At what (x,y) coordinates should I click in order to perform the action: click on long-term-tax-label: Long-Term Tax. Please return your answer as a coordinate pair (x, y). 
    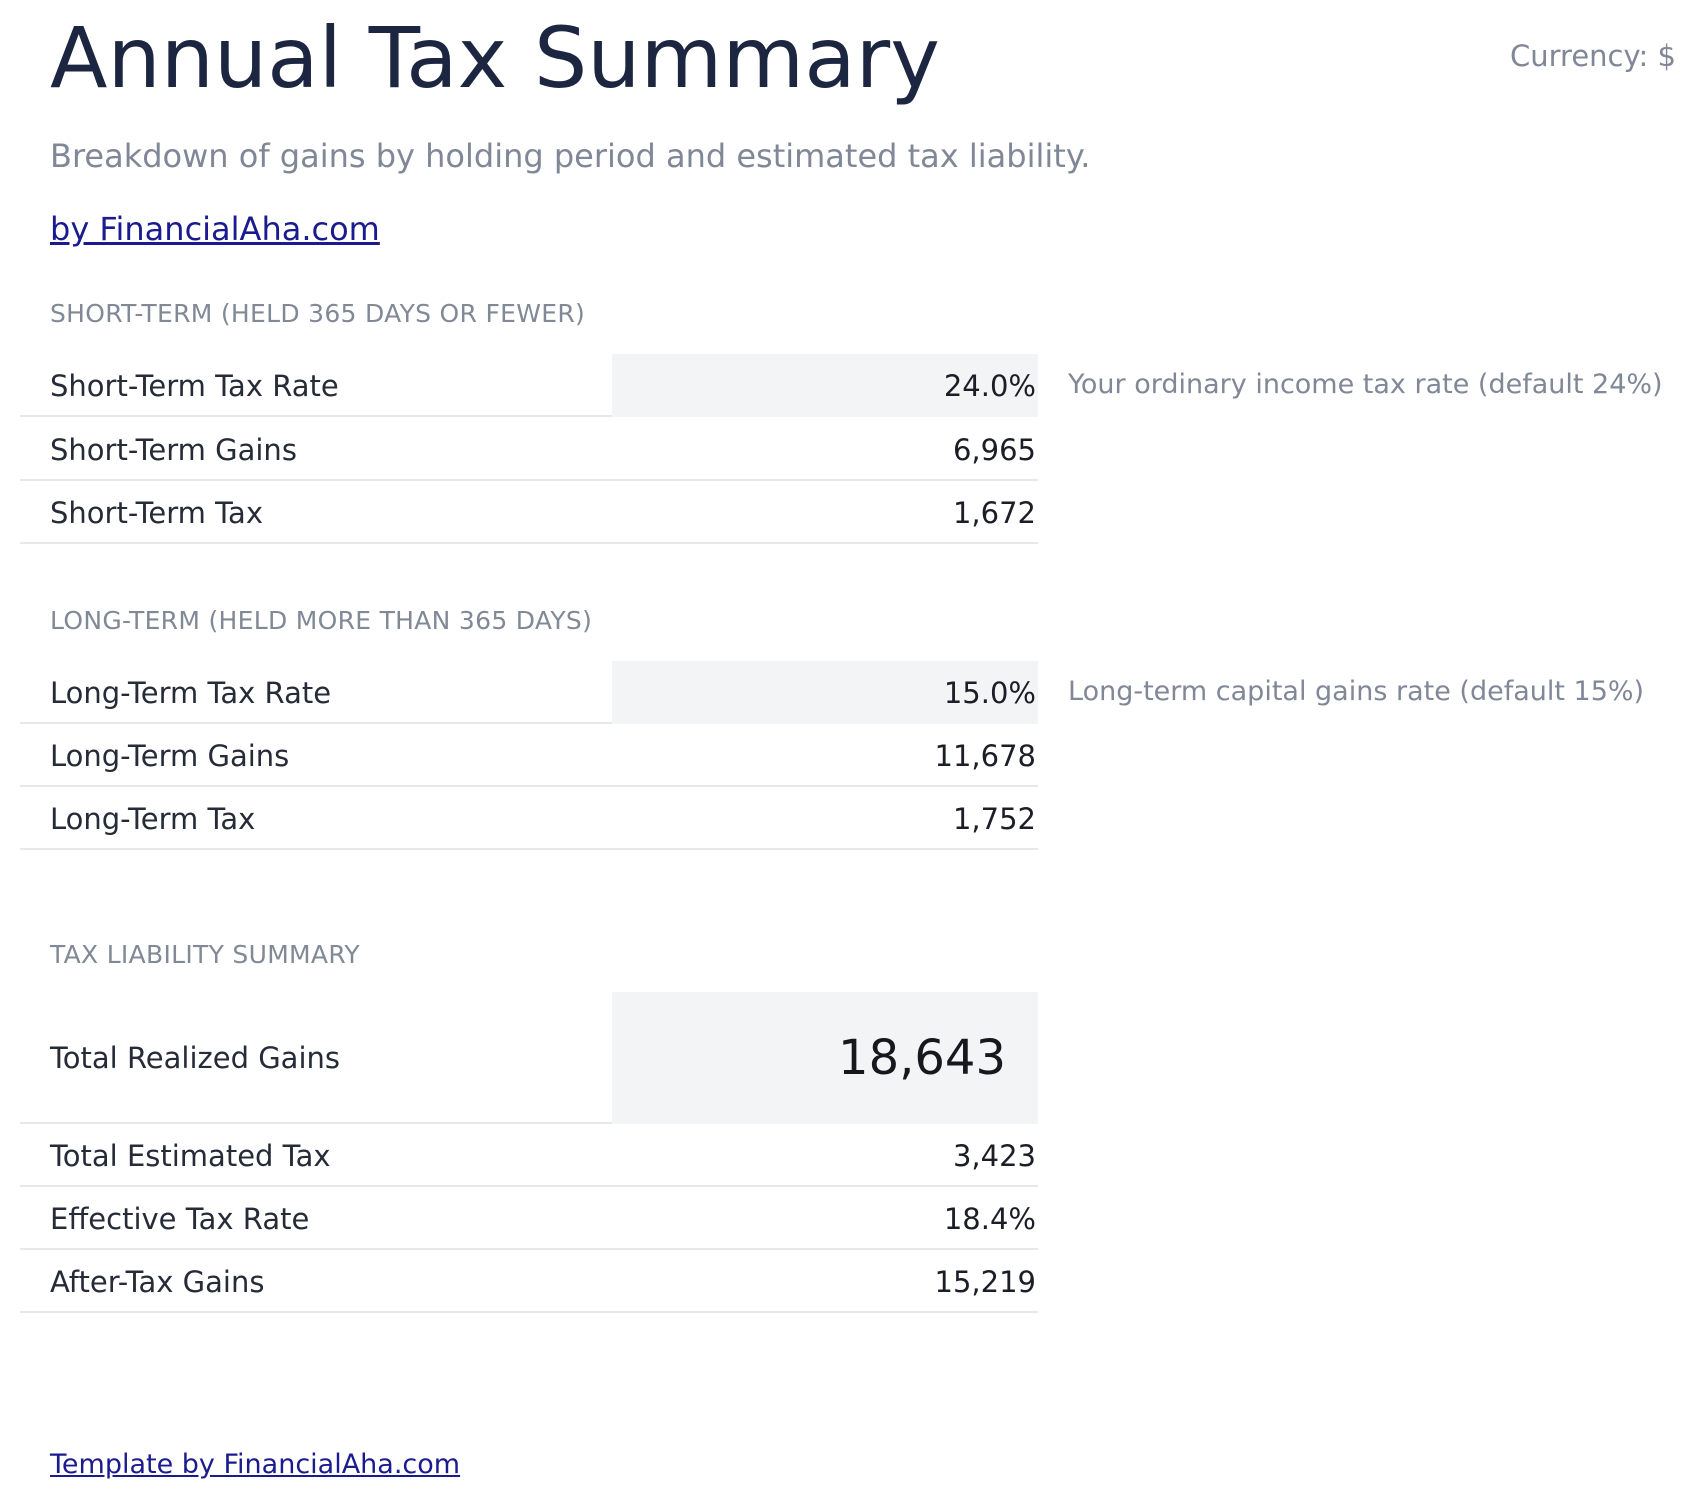
    Looking at the image, I should click on (153, 818).